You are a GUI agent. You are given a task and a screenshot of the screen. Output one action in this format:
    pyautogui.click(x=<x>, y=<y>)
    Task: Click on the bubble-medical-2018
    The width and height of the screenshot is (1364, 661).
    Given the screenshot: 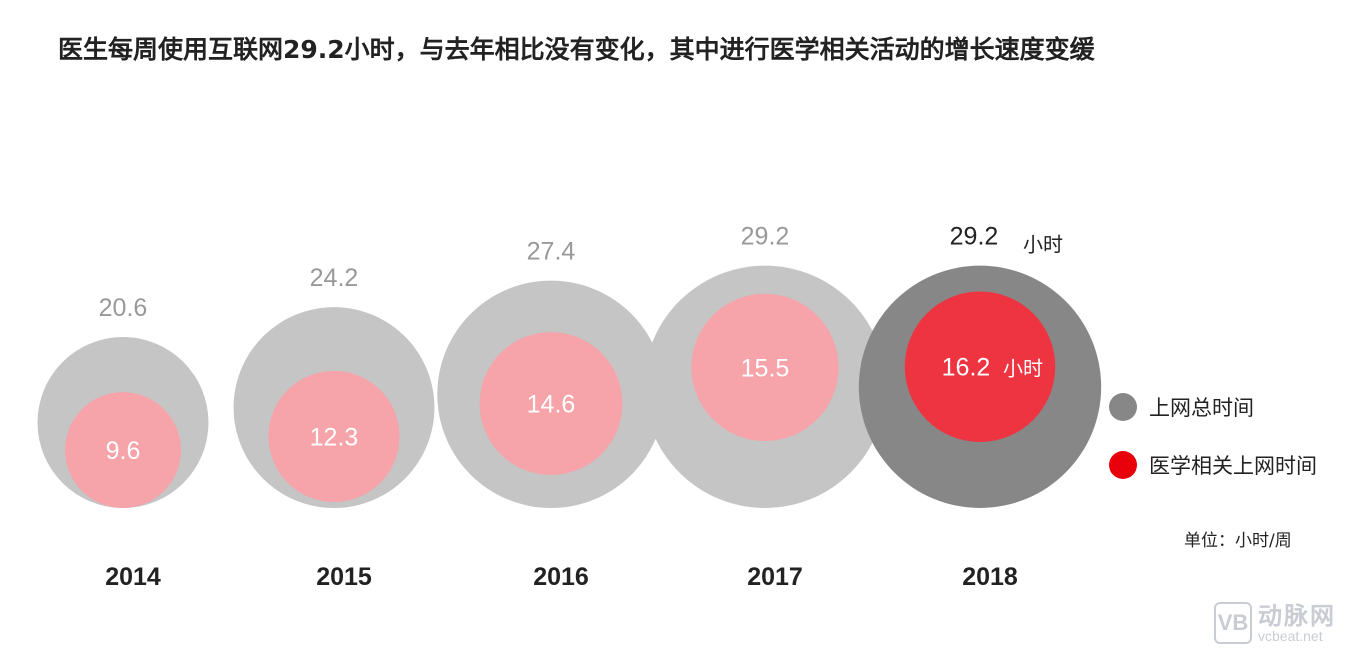 What is the action you would take?
    pyautogui.click(x=980, y=366)
    